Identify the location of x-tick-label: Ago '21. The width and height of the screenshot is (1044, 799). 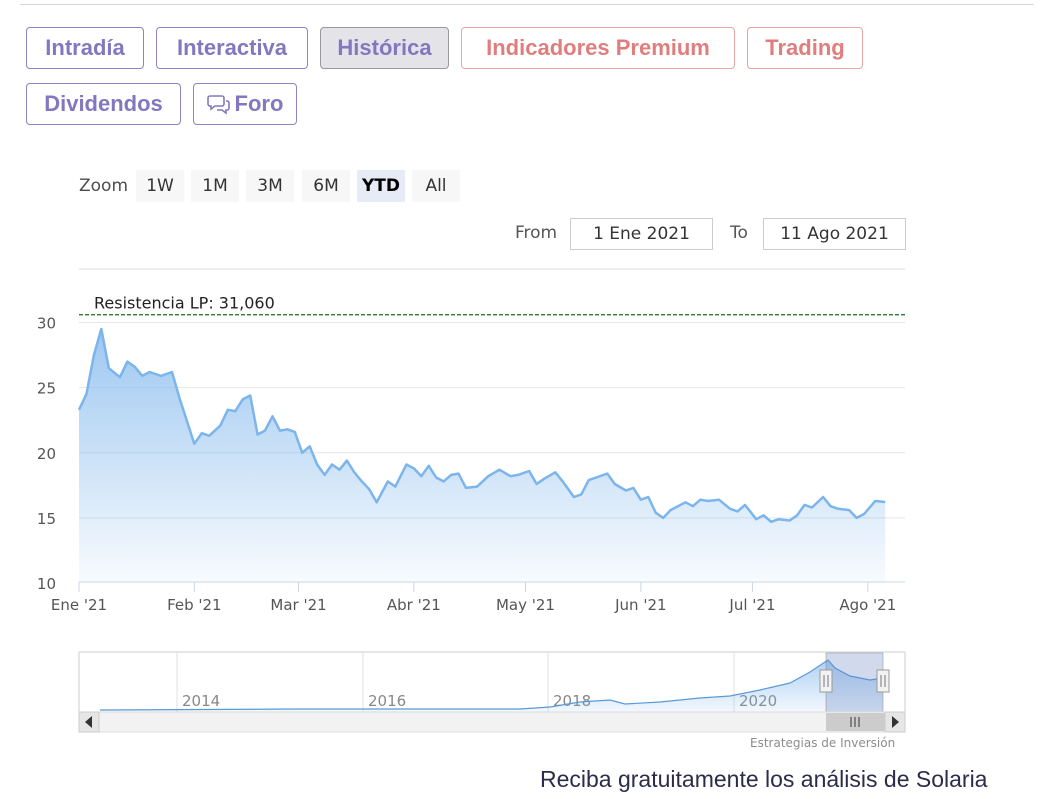
(867, 605).